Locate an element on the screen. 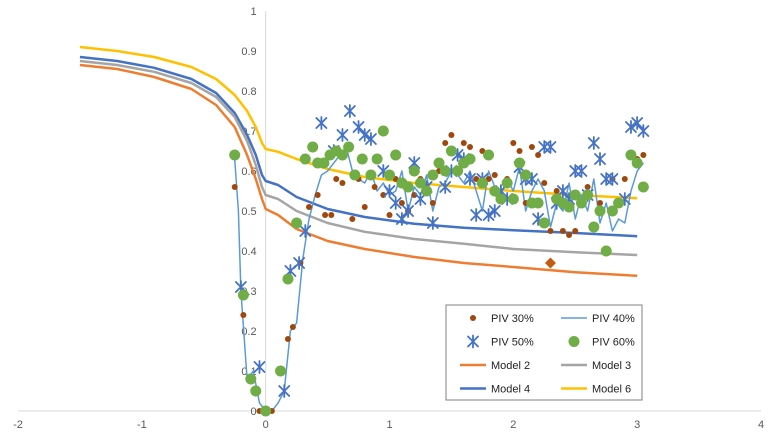  legend-label: Model 4 is located at coordinates (510, 390).